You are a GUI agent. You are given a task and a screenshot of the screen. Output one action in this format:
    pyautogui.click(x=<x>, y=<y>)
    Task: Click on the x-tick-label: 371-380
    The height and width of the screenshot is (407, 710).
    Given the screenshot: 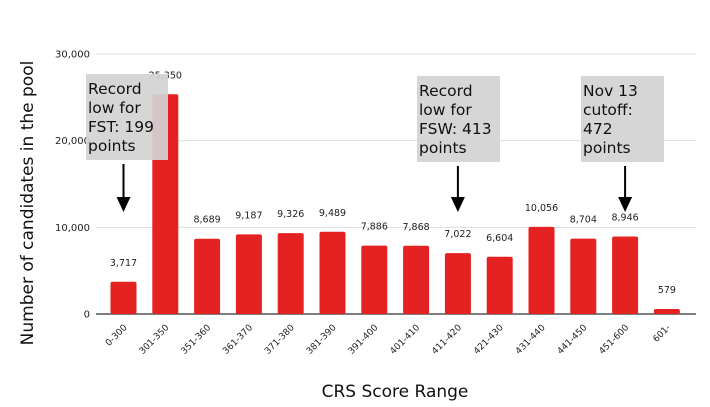 What is the action you would take?
    pyautogui.click(x=280, y=340)
    